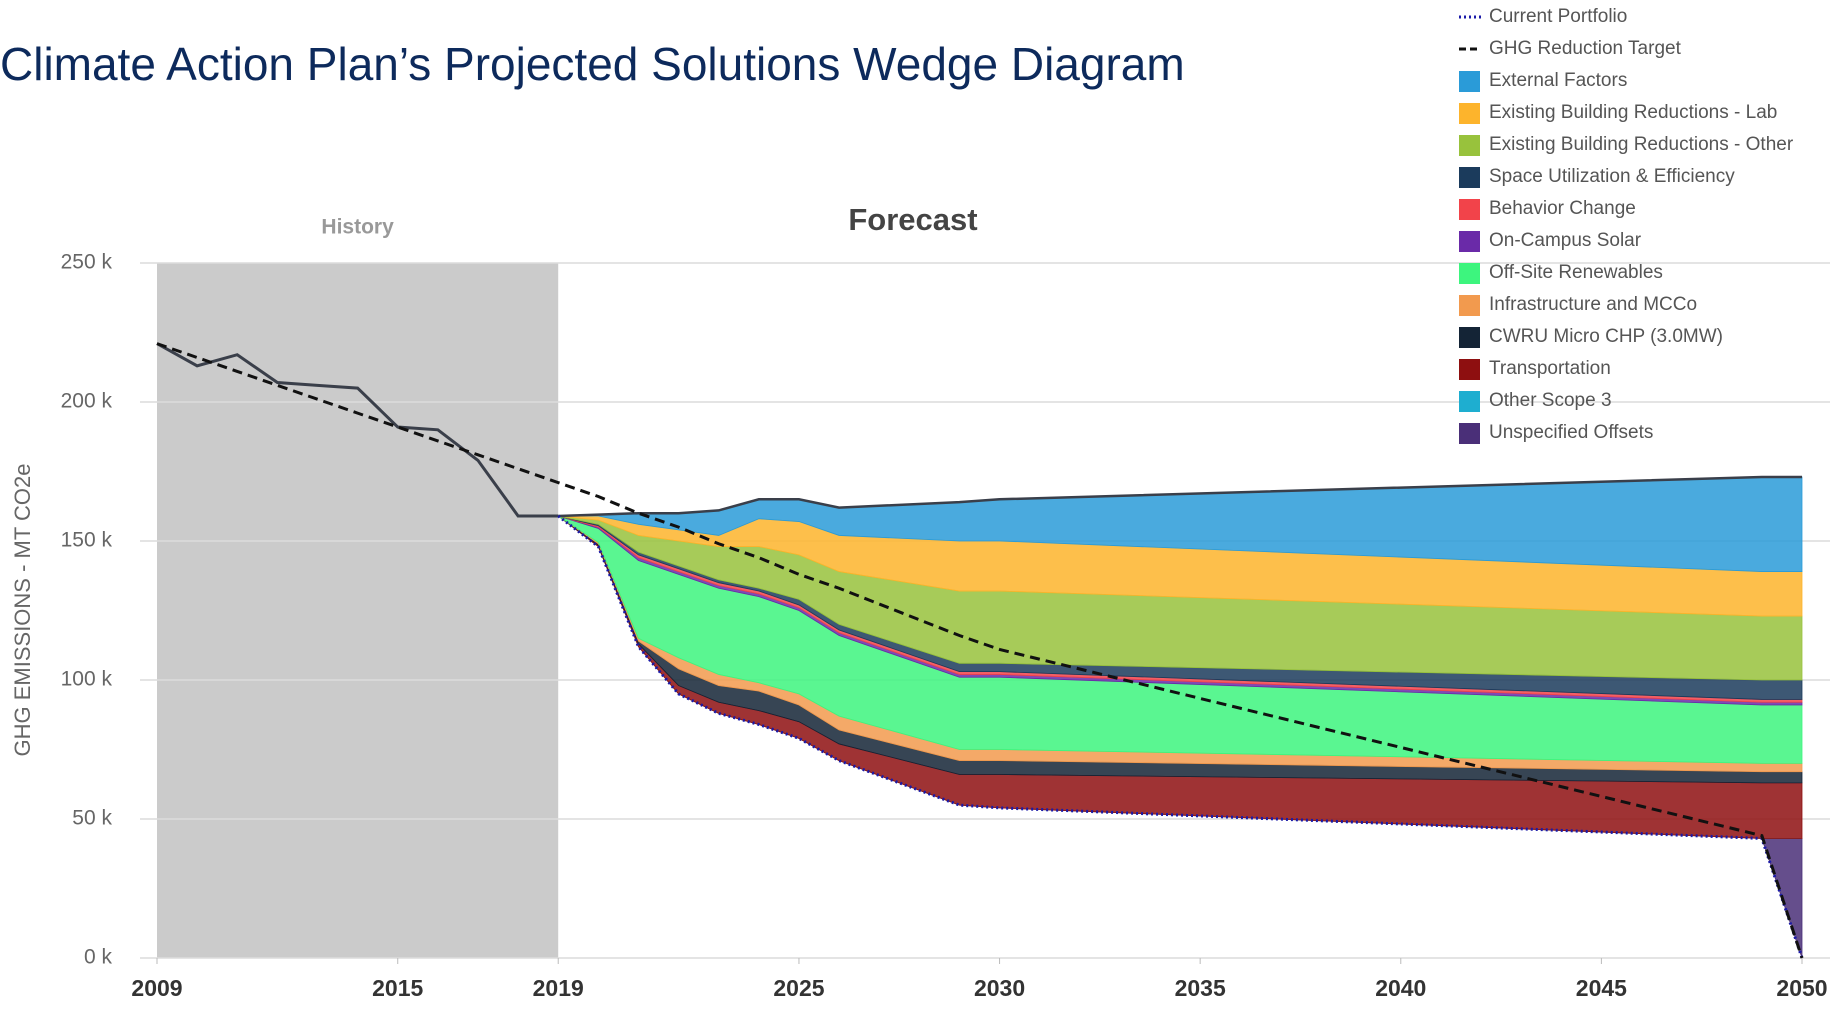 The image size is (1847, 1013). I want to click on x-tick-label: 2030, so click(999, 988).